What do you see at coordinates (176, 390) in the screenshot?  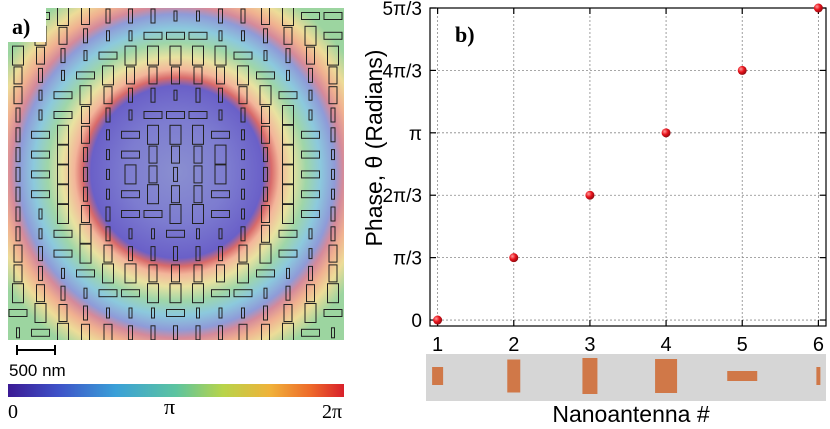 I see `colorbar-gradient` at bounding box center [176, 390].